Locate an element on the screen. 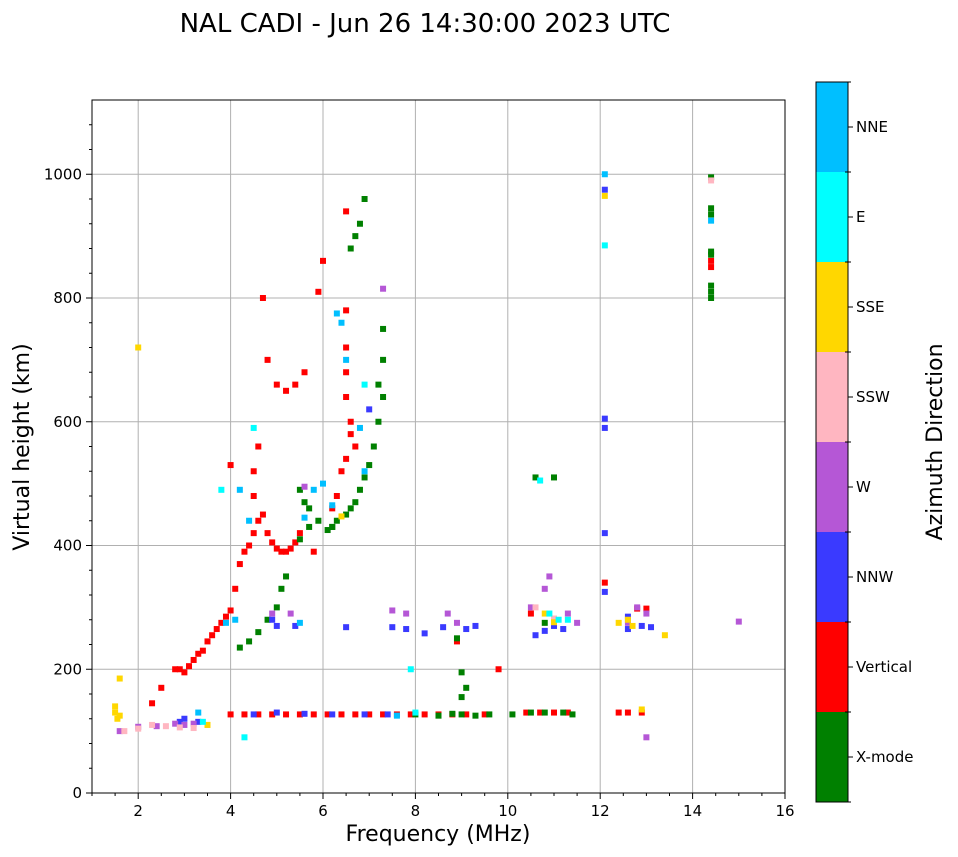  x-tick-label: 8 is located at coordinates (416, 811).